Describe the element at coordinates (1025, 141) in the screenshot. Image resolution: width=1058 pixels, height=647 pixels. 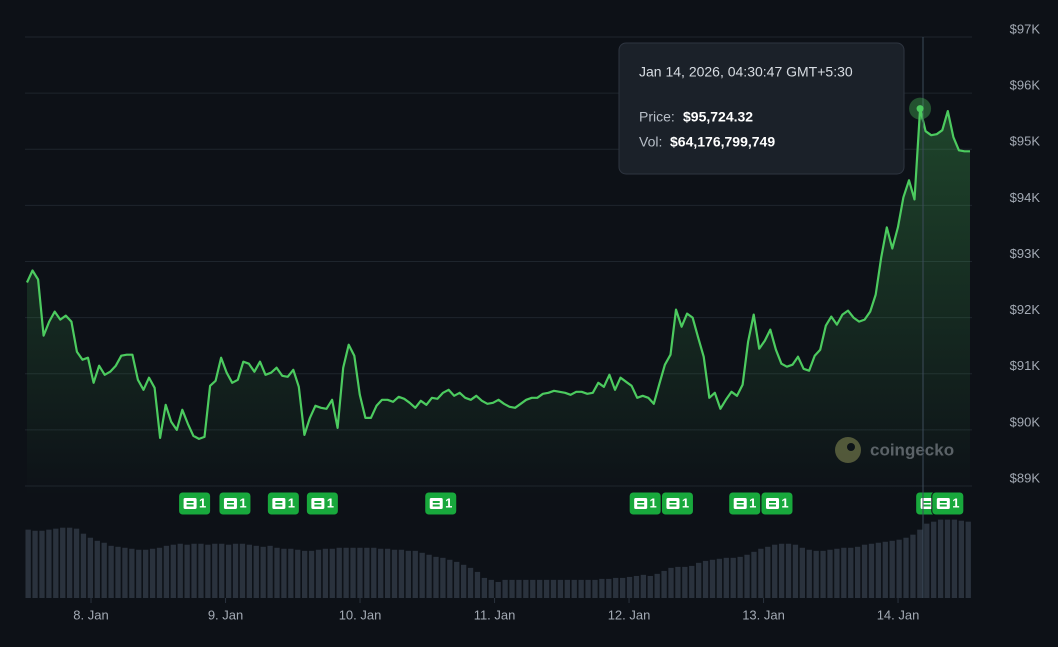
I see `y-tick-label: $95K` at that location.